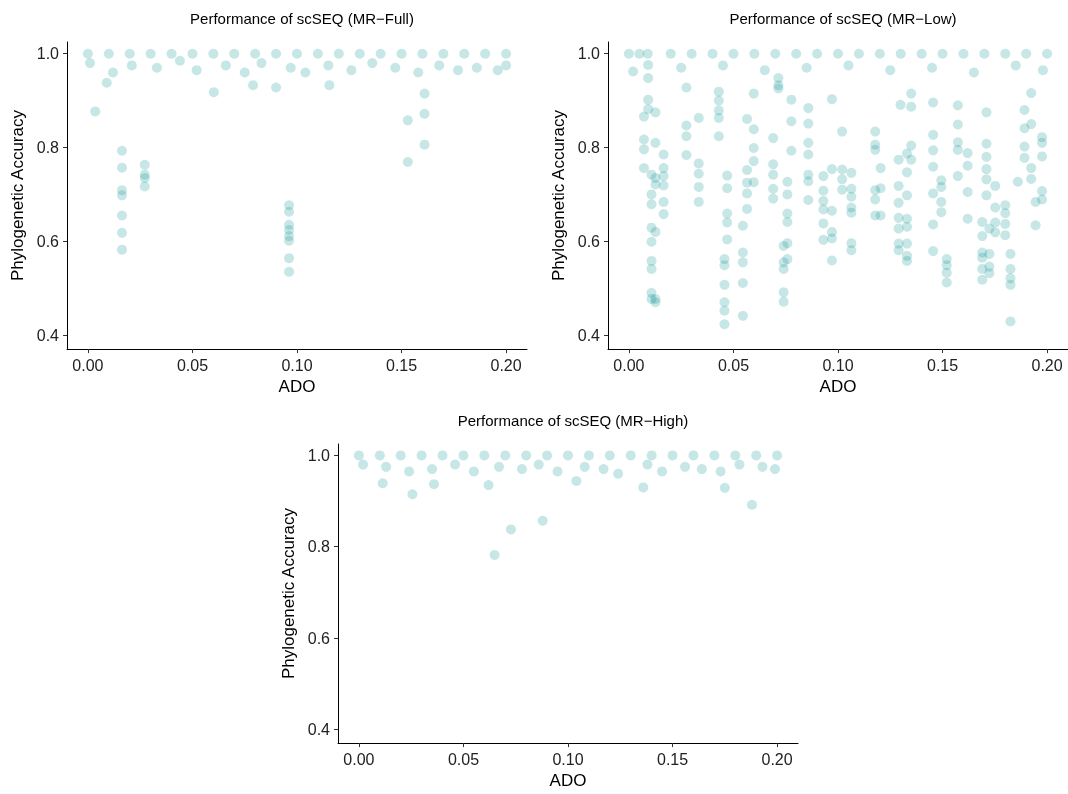 The height and width of the screenshot is (794, 1068). Describe the element at coordinates (302, 18) in the screenshot. I see `chart-title: Performance of scSEQ (MR−Full)` at that location.